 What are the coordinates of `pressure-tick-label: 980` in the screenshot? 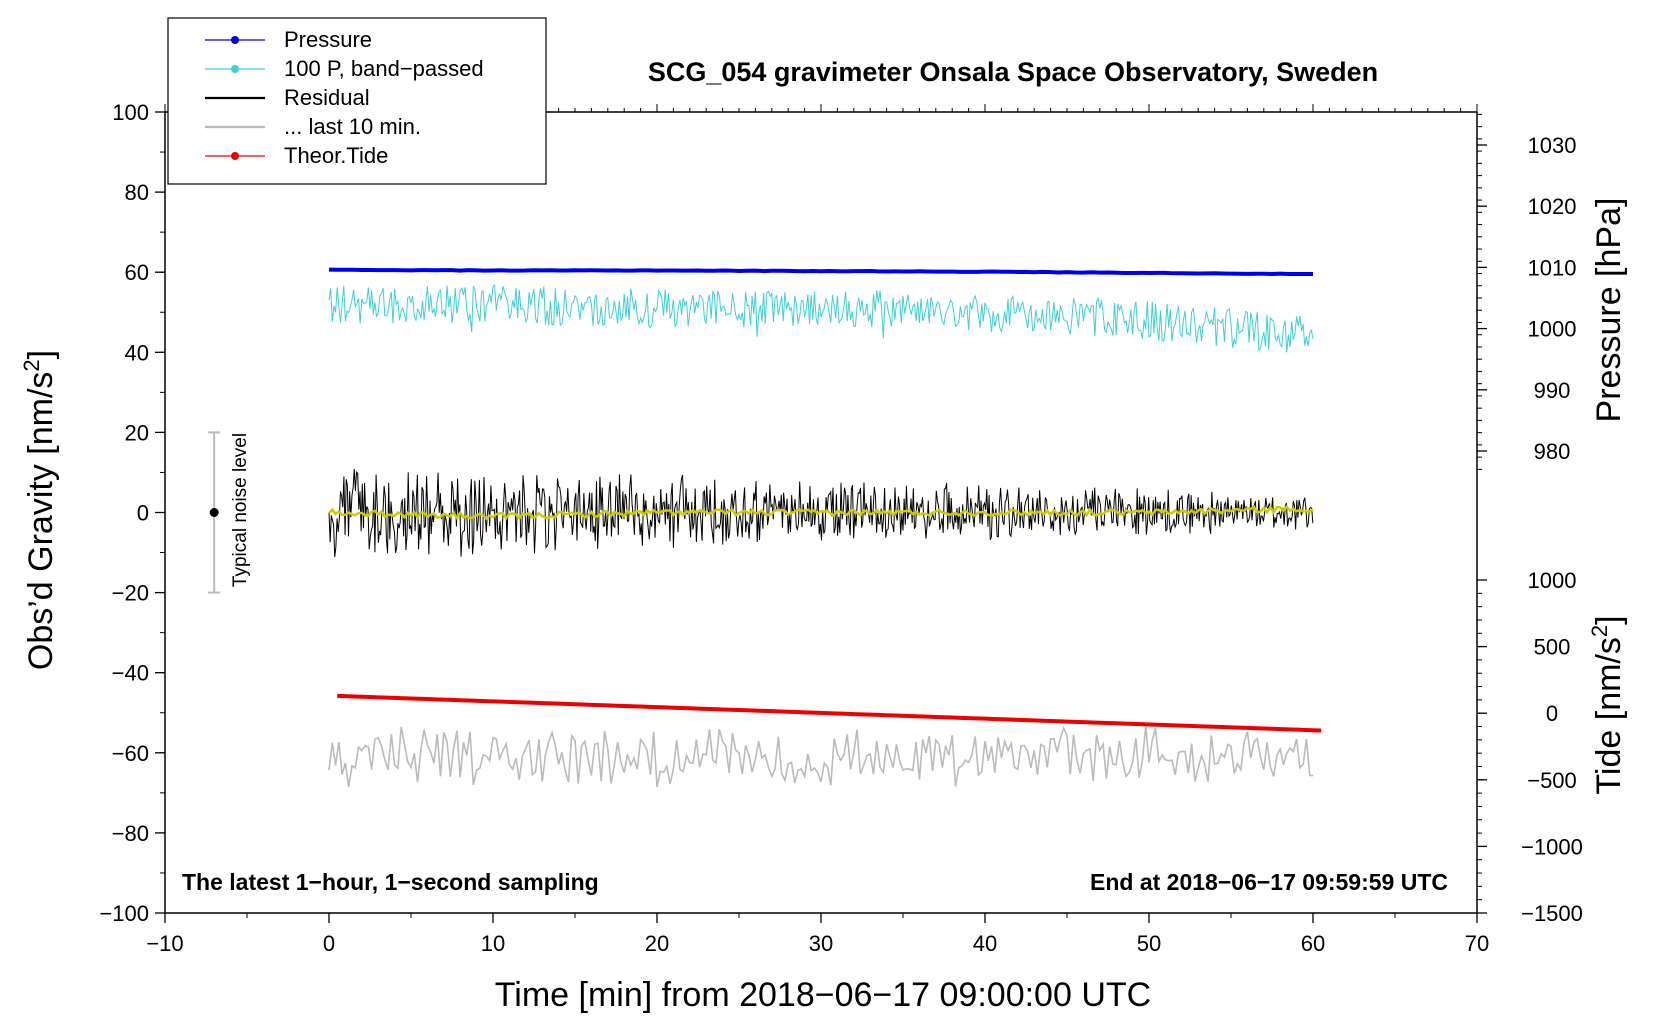 It's located at (1552, 451).